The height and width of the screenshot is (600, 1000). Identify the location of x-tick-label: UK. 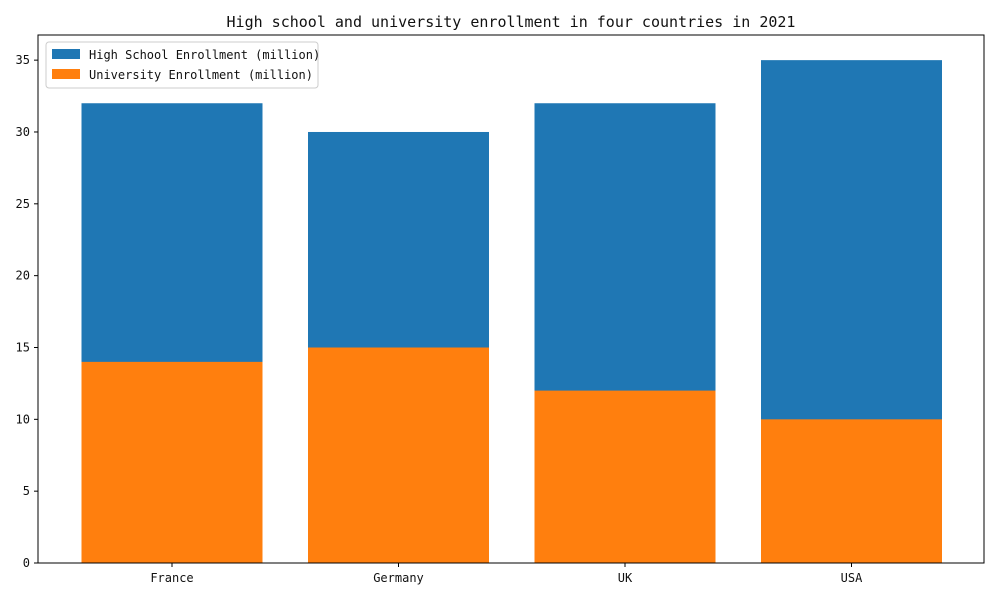
(625, 578).